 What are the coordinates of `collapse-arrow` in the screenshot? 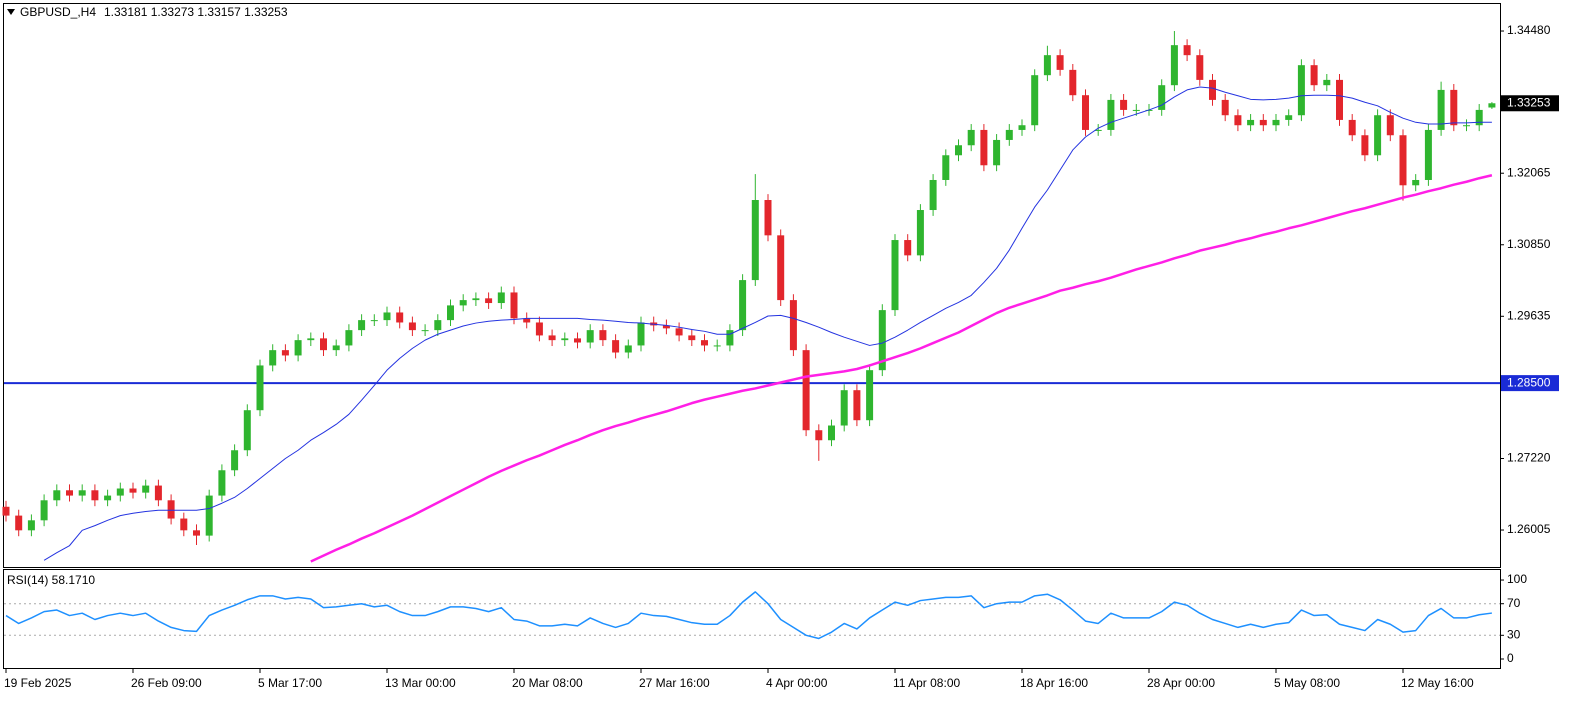 It's located at (11, 12).